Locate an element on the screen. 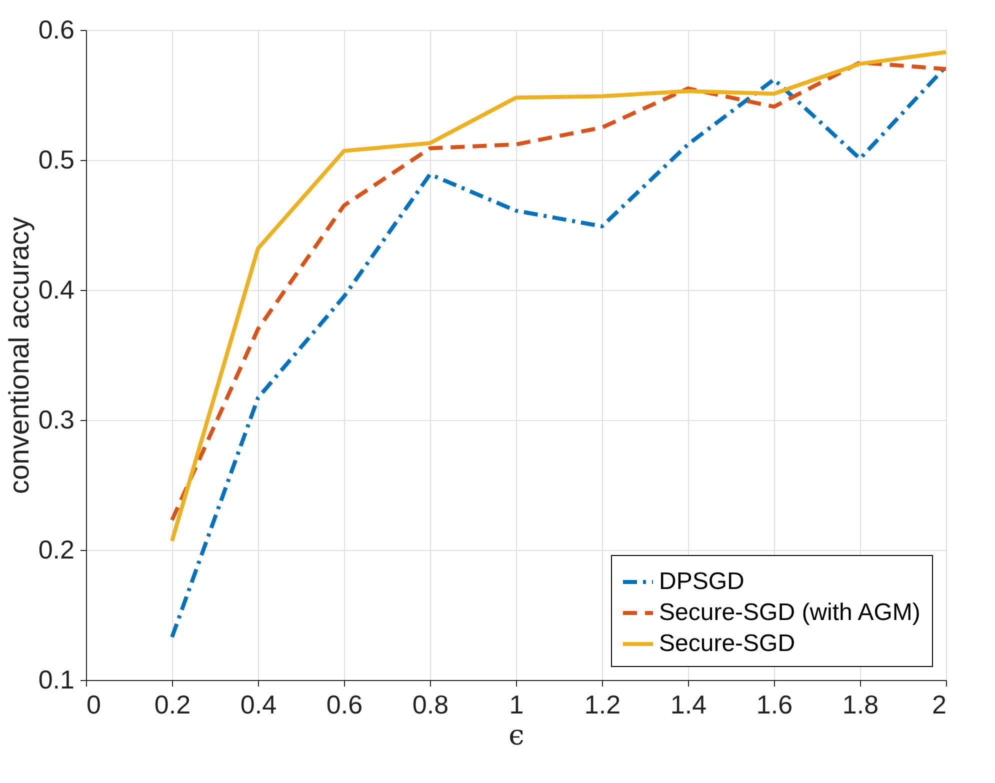  y-tick-label: 0.2 is located at coordinates (56, 549).